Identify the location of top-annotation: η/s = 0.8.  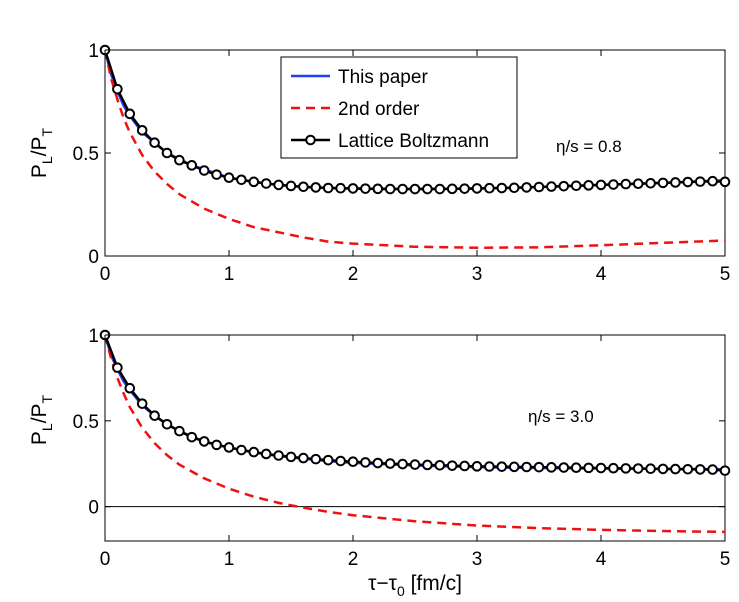
(589, 146).